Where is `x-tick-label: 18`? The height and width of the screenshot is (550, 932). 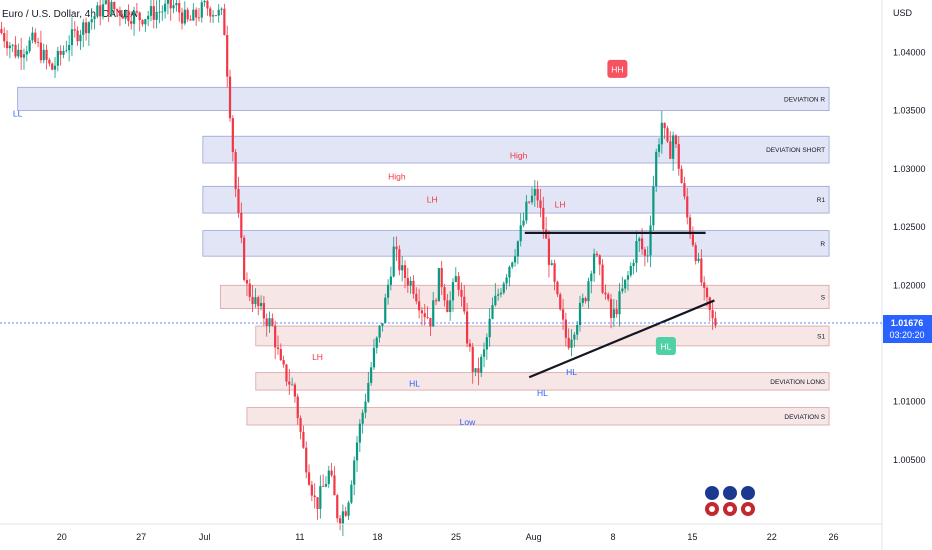
x-tick-label: 18 is located at coordinates (377, 537).